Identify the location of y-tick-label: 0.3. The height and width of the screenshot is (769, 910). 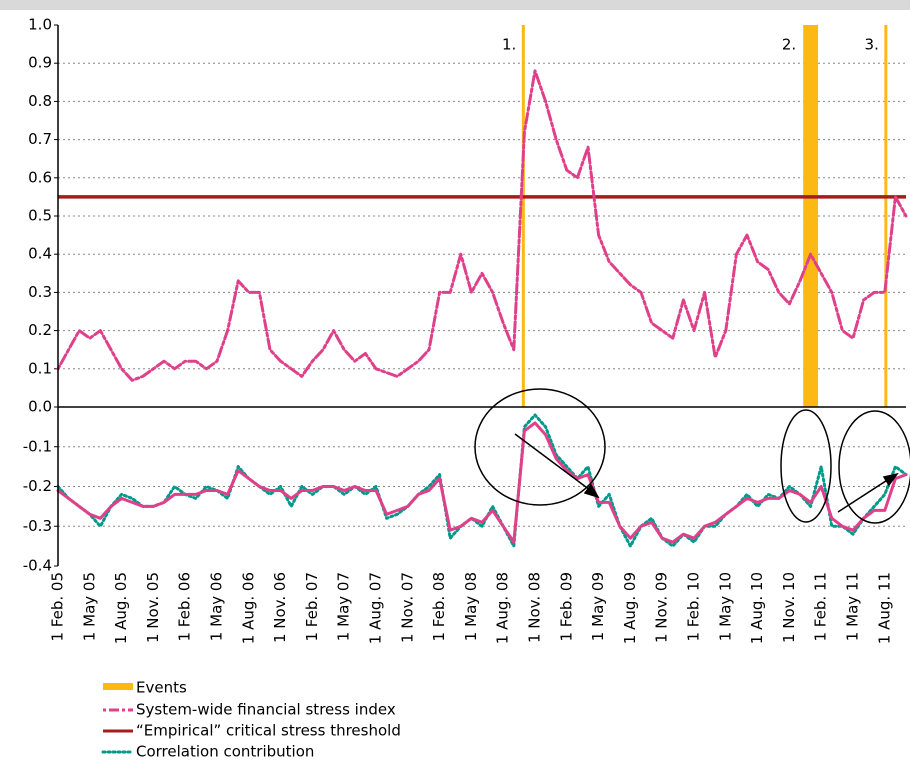
(40, 292).